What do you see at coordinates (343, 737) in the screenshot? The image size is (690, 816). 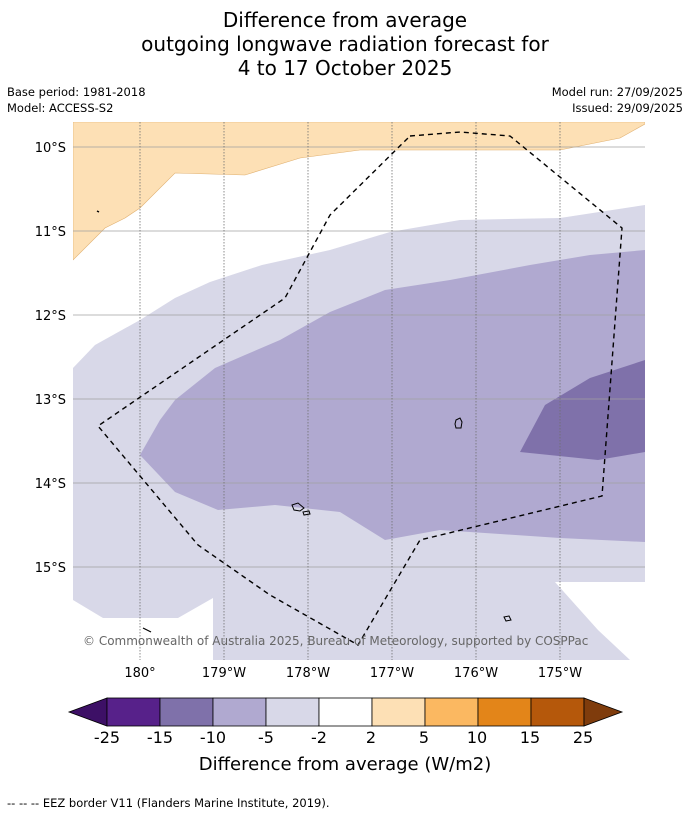 I see `colorbar-ticks: -25 -15 -10 -5 -2 2 5 10 15 25` at bounding box center [343, 737].